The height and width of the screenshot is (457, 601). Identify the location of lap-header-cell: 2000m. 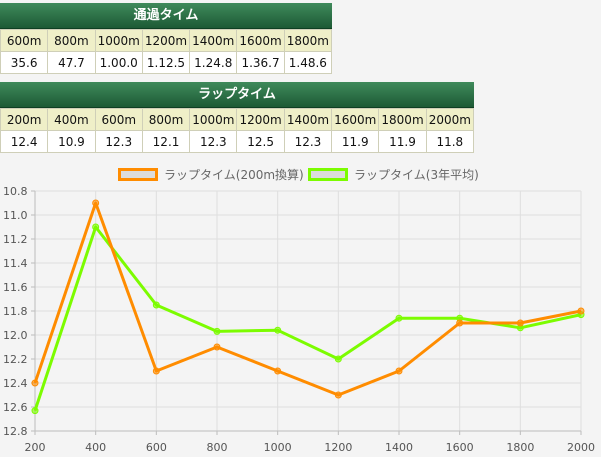
(450, 119).